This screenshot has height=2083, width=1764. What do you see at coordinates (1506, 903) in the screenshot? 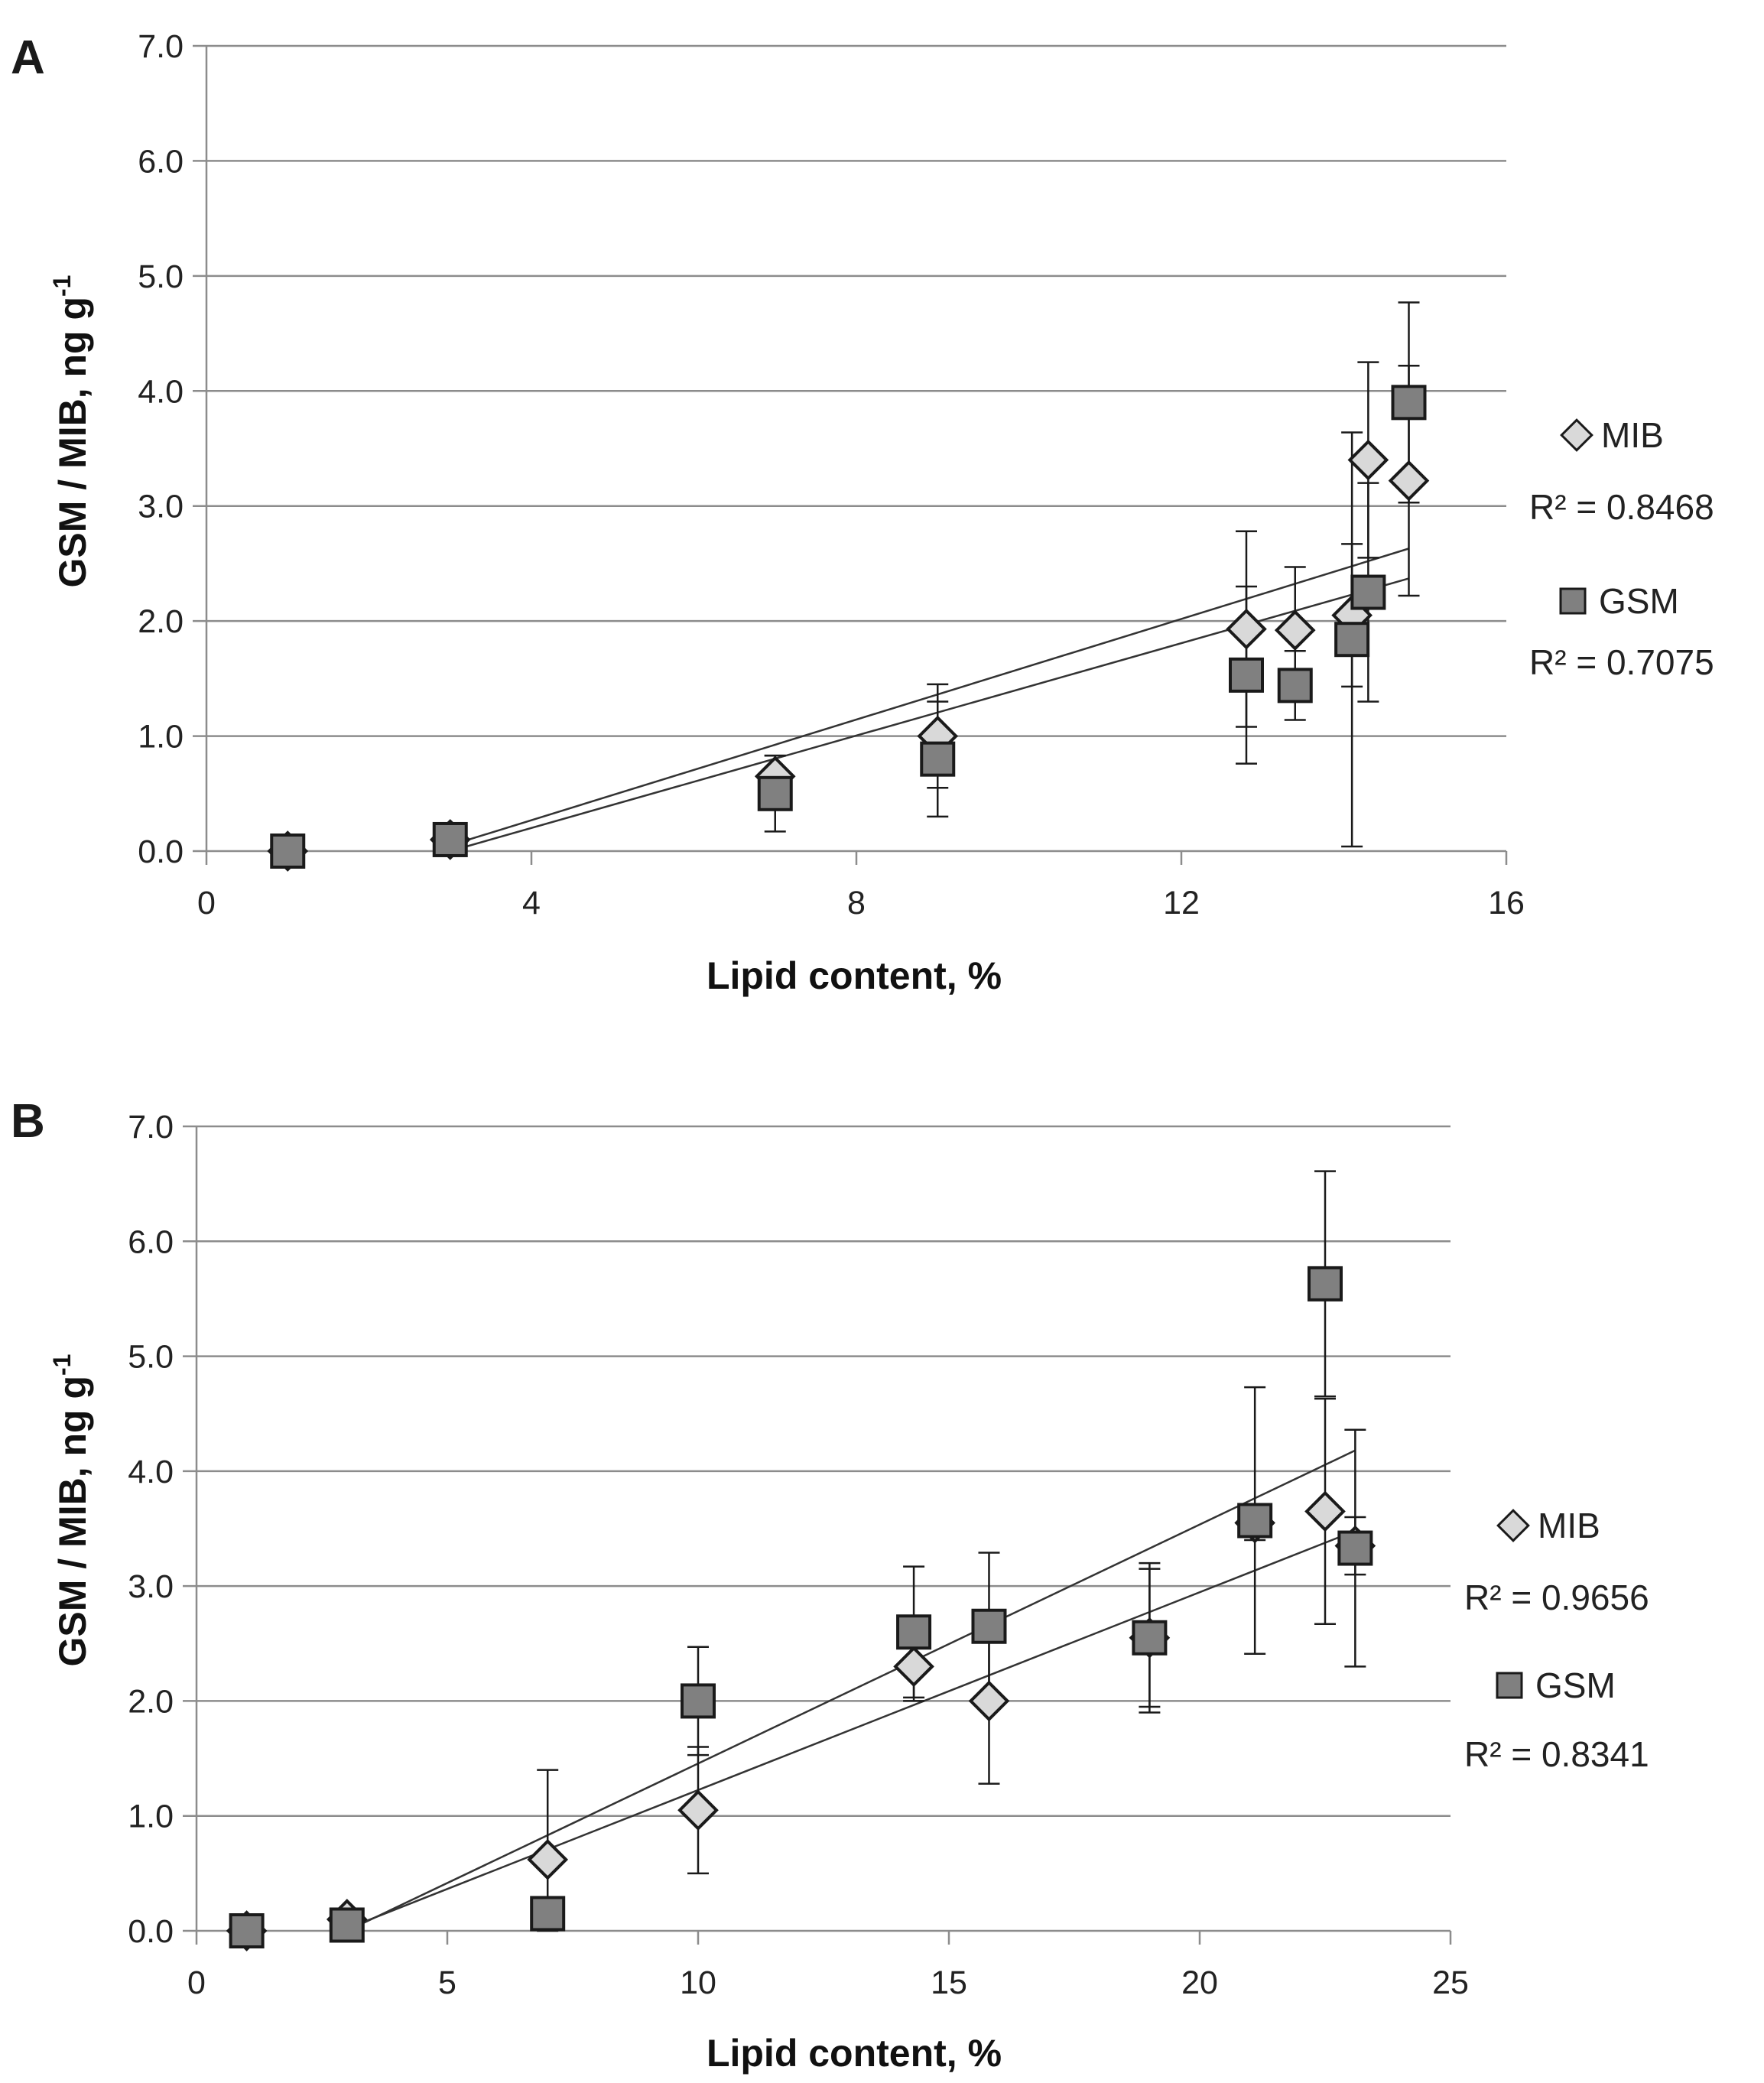
I see `x-tick-label: 16` at bounding box center [1506, 903].